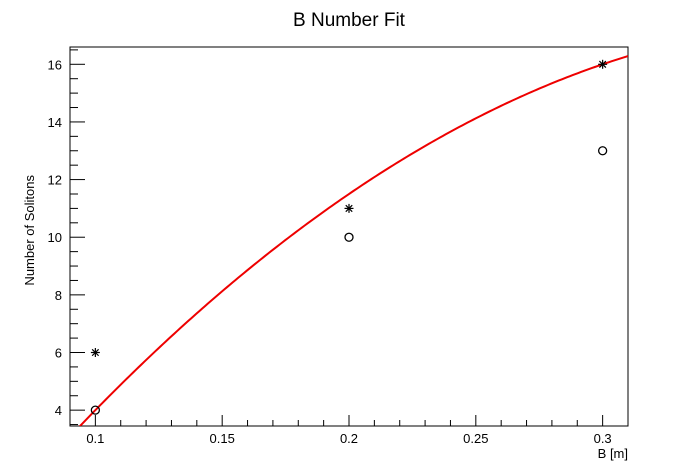 The image size is (698, 474). What do you see at coordinates (58, 353) in the screenshot?
I see `y-tick-label: 6` at bounding box center [58, 353].